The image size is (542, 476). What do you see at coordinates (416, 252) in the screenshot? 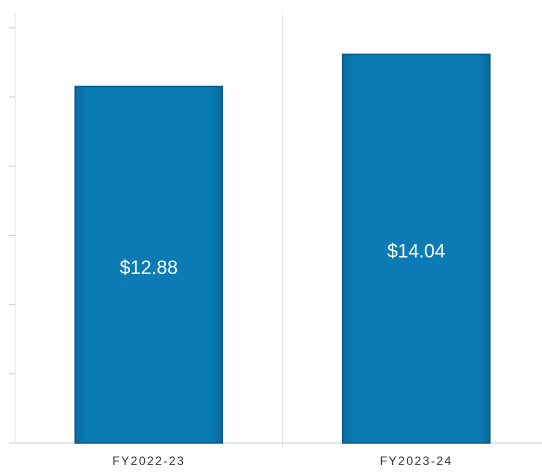
I see `value-label: $14.04` at bounding box center [416, 252].